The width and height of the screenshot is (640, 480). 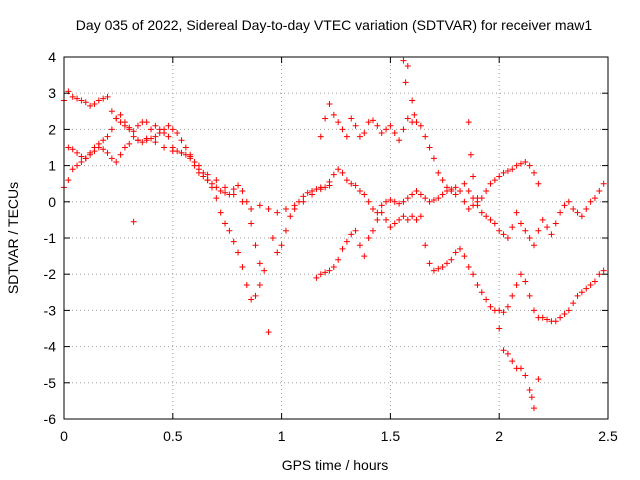 I want to click on y-tick-label: -1, so click(x=50, y=238).